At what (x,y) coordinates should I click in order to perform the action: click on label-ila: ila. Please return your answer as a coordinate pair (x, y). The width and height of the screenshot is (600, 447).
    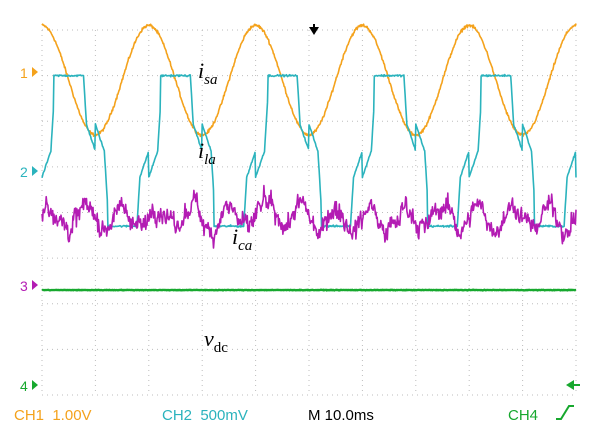
    Looking at the image, I should click on (207, 153).